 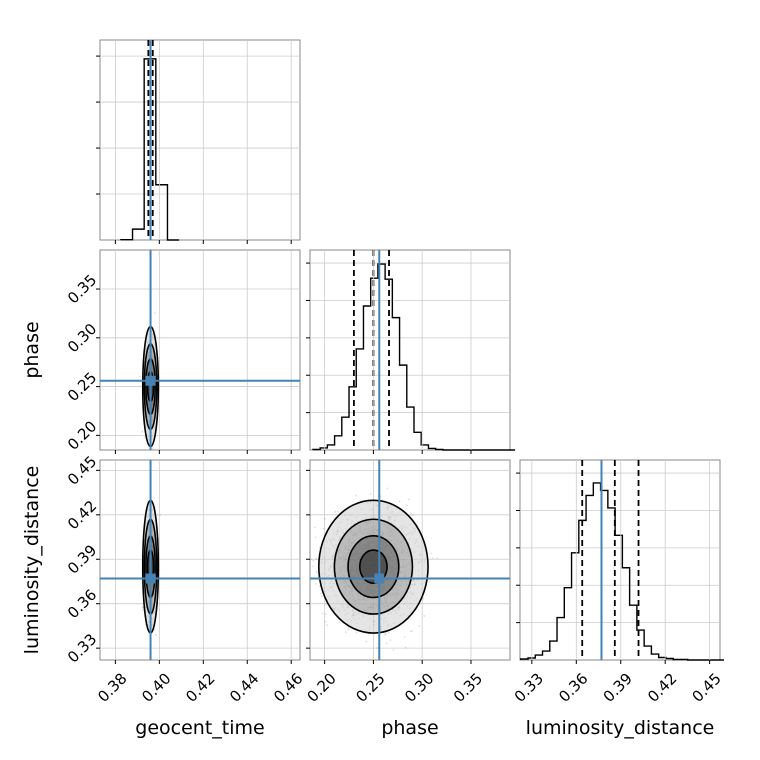 I want to click on scatter-luminosity-distance-vs-phase-frame, so click(x=410, y=560).